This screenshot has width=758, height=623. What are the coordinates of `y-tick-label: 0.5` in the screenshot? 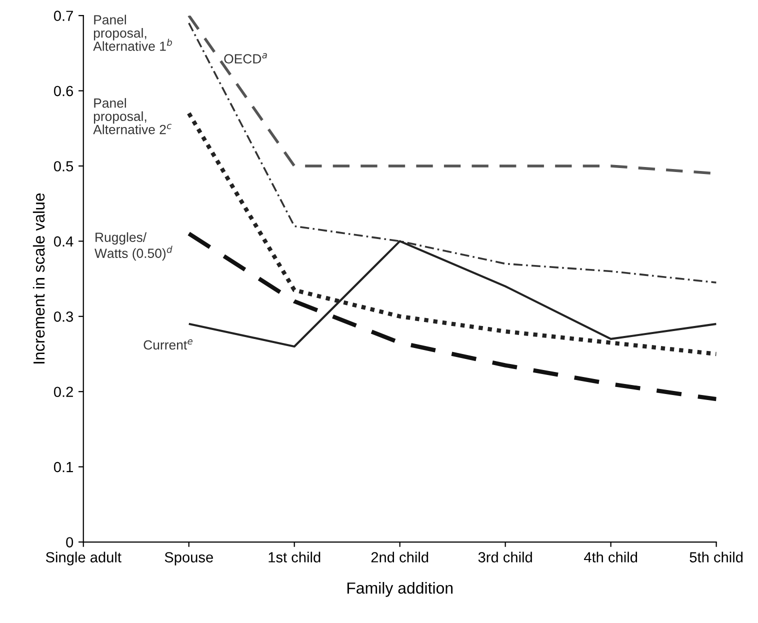 It's located at (64, 166).